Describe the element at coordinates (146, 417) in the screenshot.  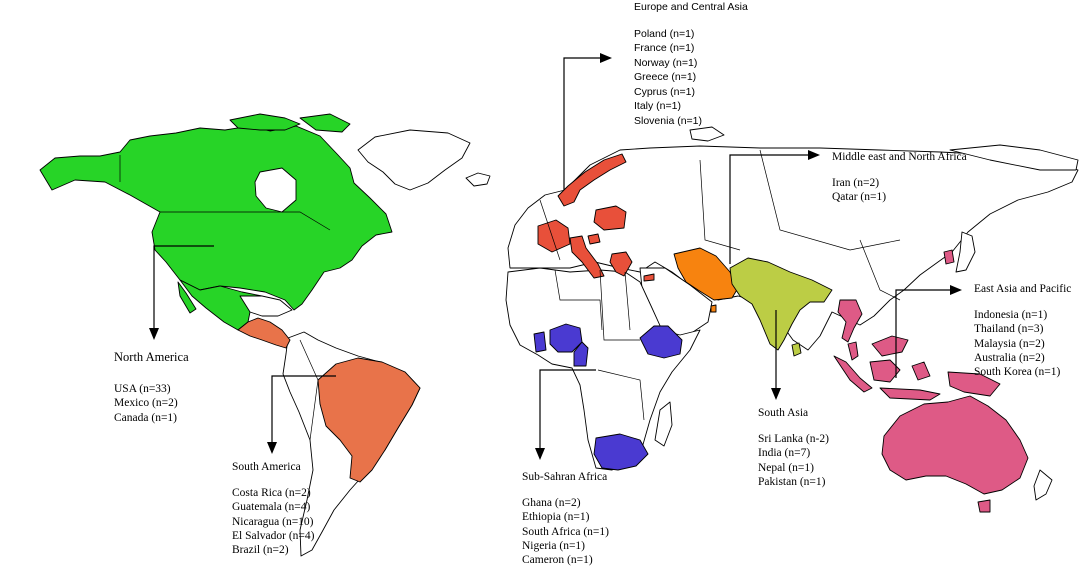
I see `country-entry: Canada (n=1)` at that location.